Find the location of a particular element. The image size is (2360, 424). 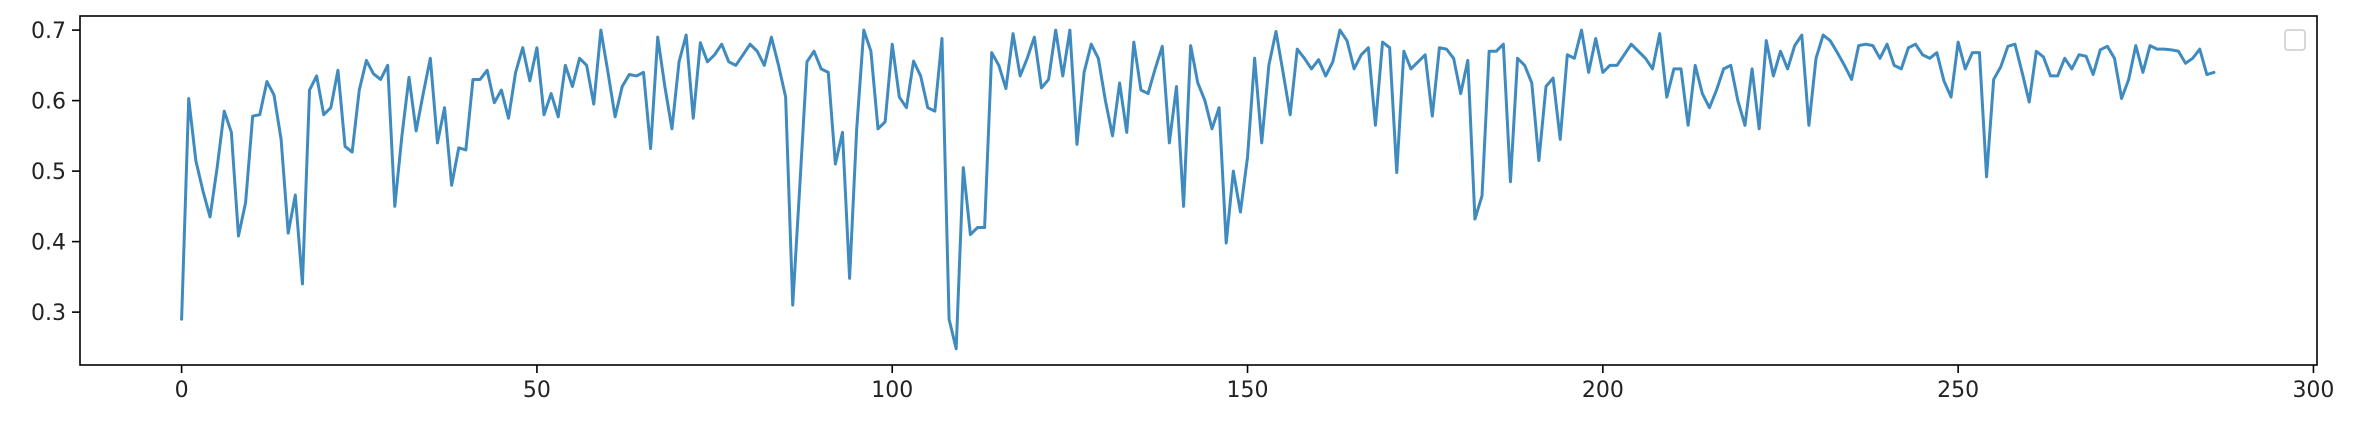

x-tick-label: 0 is located at coordinates (182, 390).